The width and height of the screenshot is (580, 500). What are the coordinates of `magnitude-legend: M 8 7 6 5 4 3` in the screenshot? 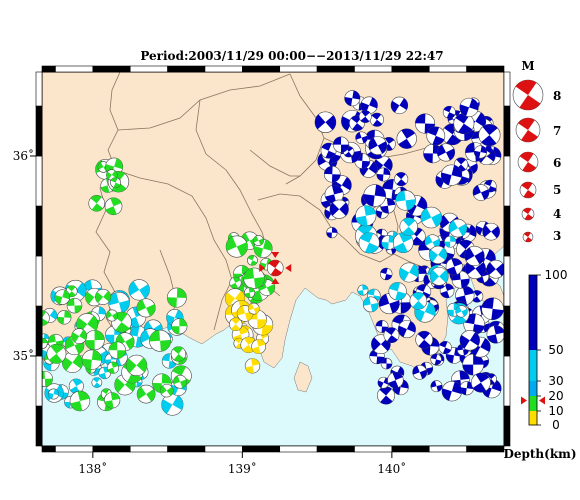 It's located at (536, 151).